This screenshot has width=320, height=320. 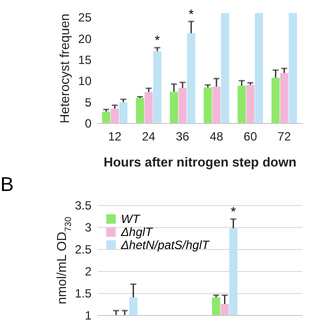 I want to click on x-tick-label: 12, so click(x=115, y=137).